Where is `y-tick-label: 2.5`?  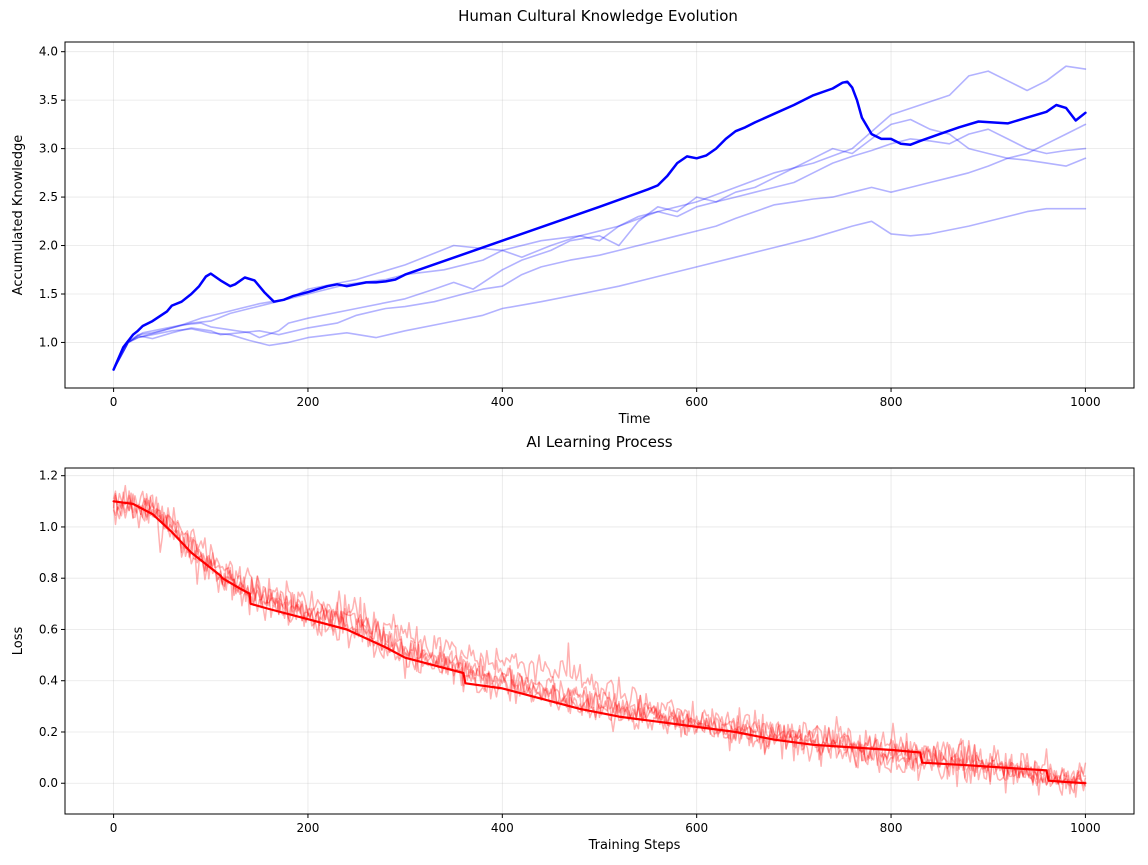
y-tick-label: 2.5 is located at coordinates (48, 197).